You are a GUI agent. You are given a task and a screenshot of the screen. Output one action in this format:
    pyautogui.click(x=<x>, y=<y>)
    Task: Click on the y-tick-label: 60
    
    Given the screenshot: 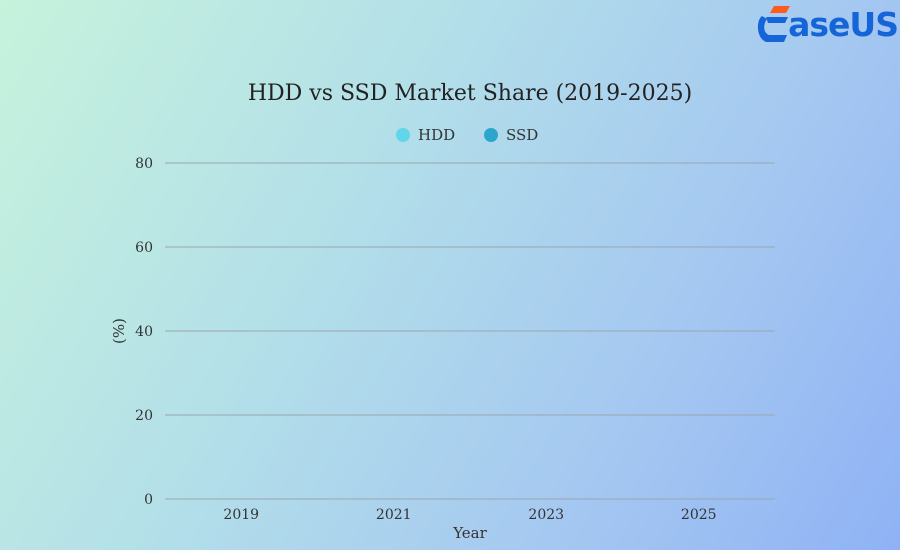 What is the action you would take?
    pyautogui.click(x=144, y=248)
    